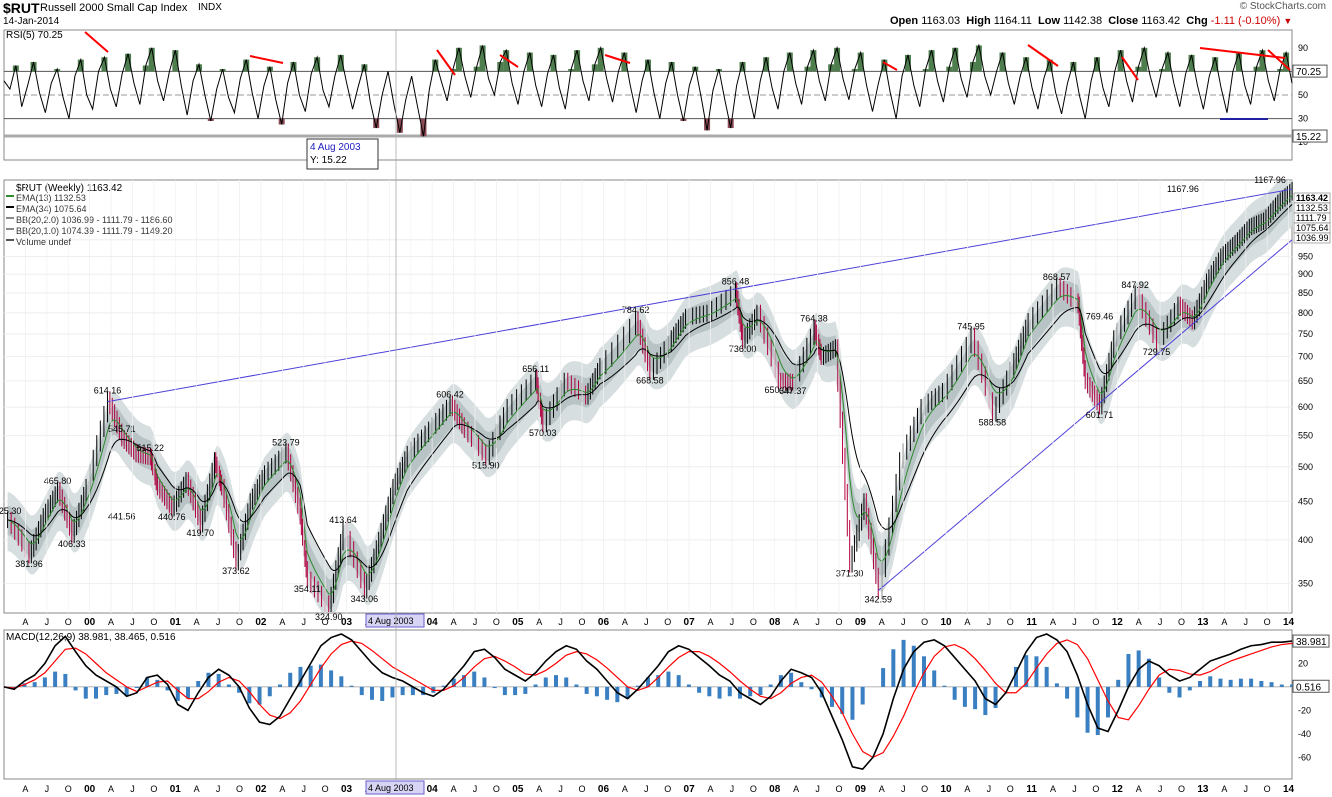  Describe the element at coordinates (1085, 415) in the screenshot. I see `trendline` at that location.